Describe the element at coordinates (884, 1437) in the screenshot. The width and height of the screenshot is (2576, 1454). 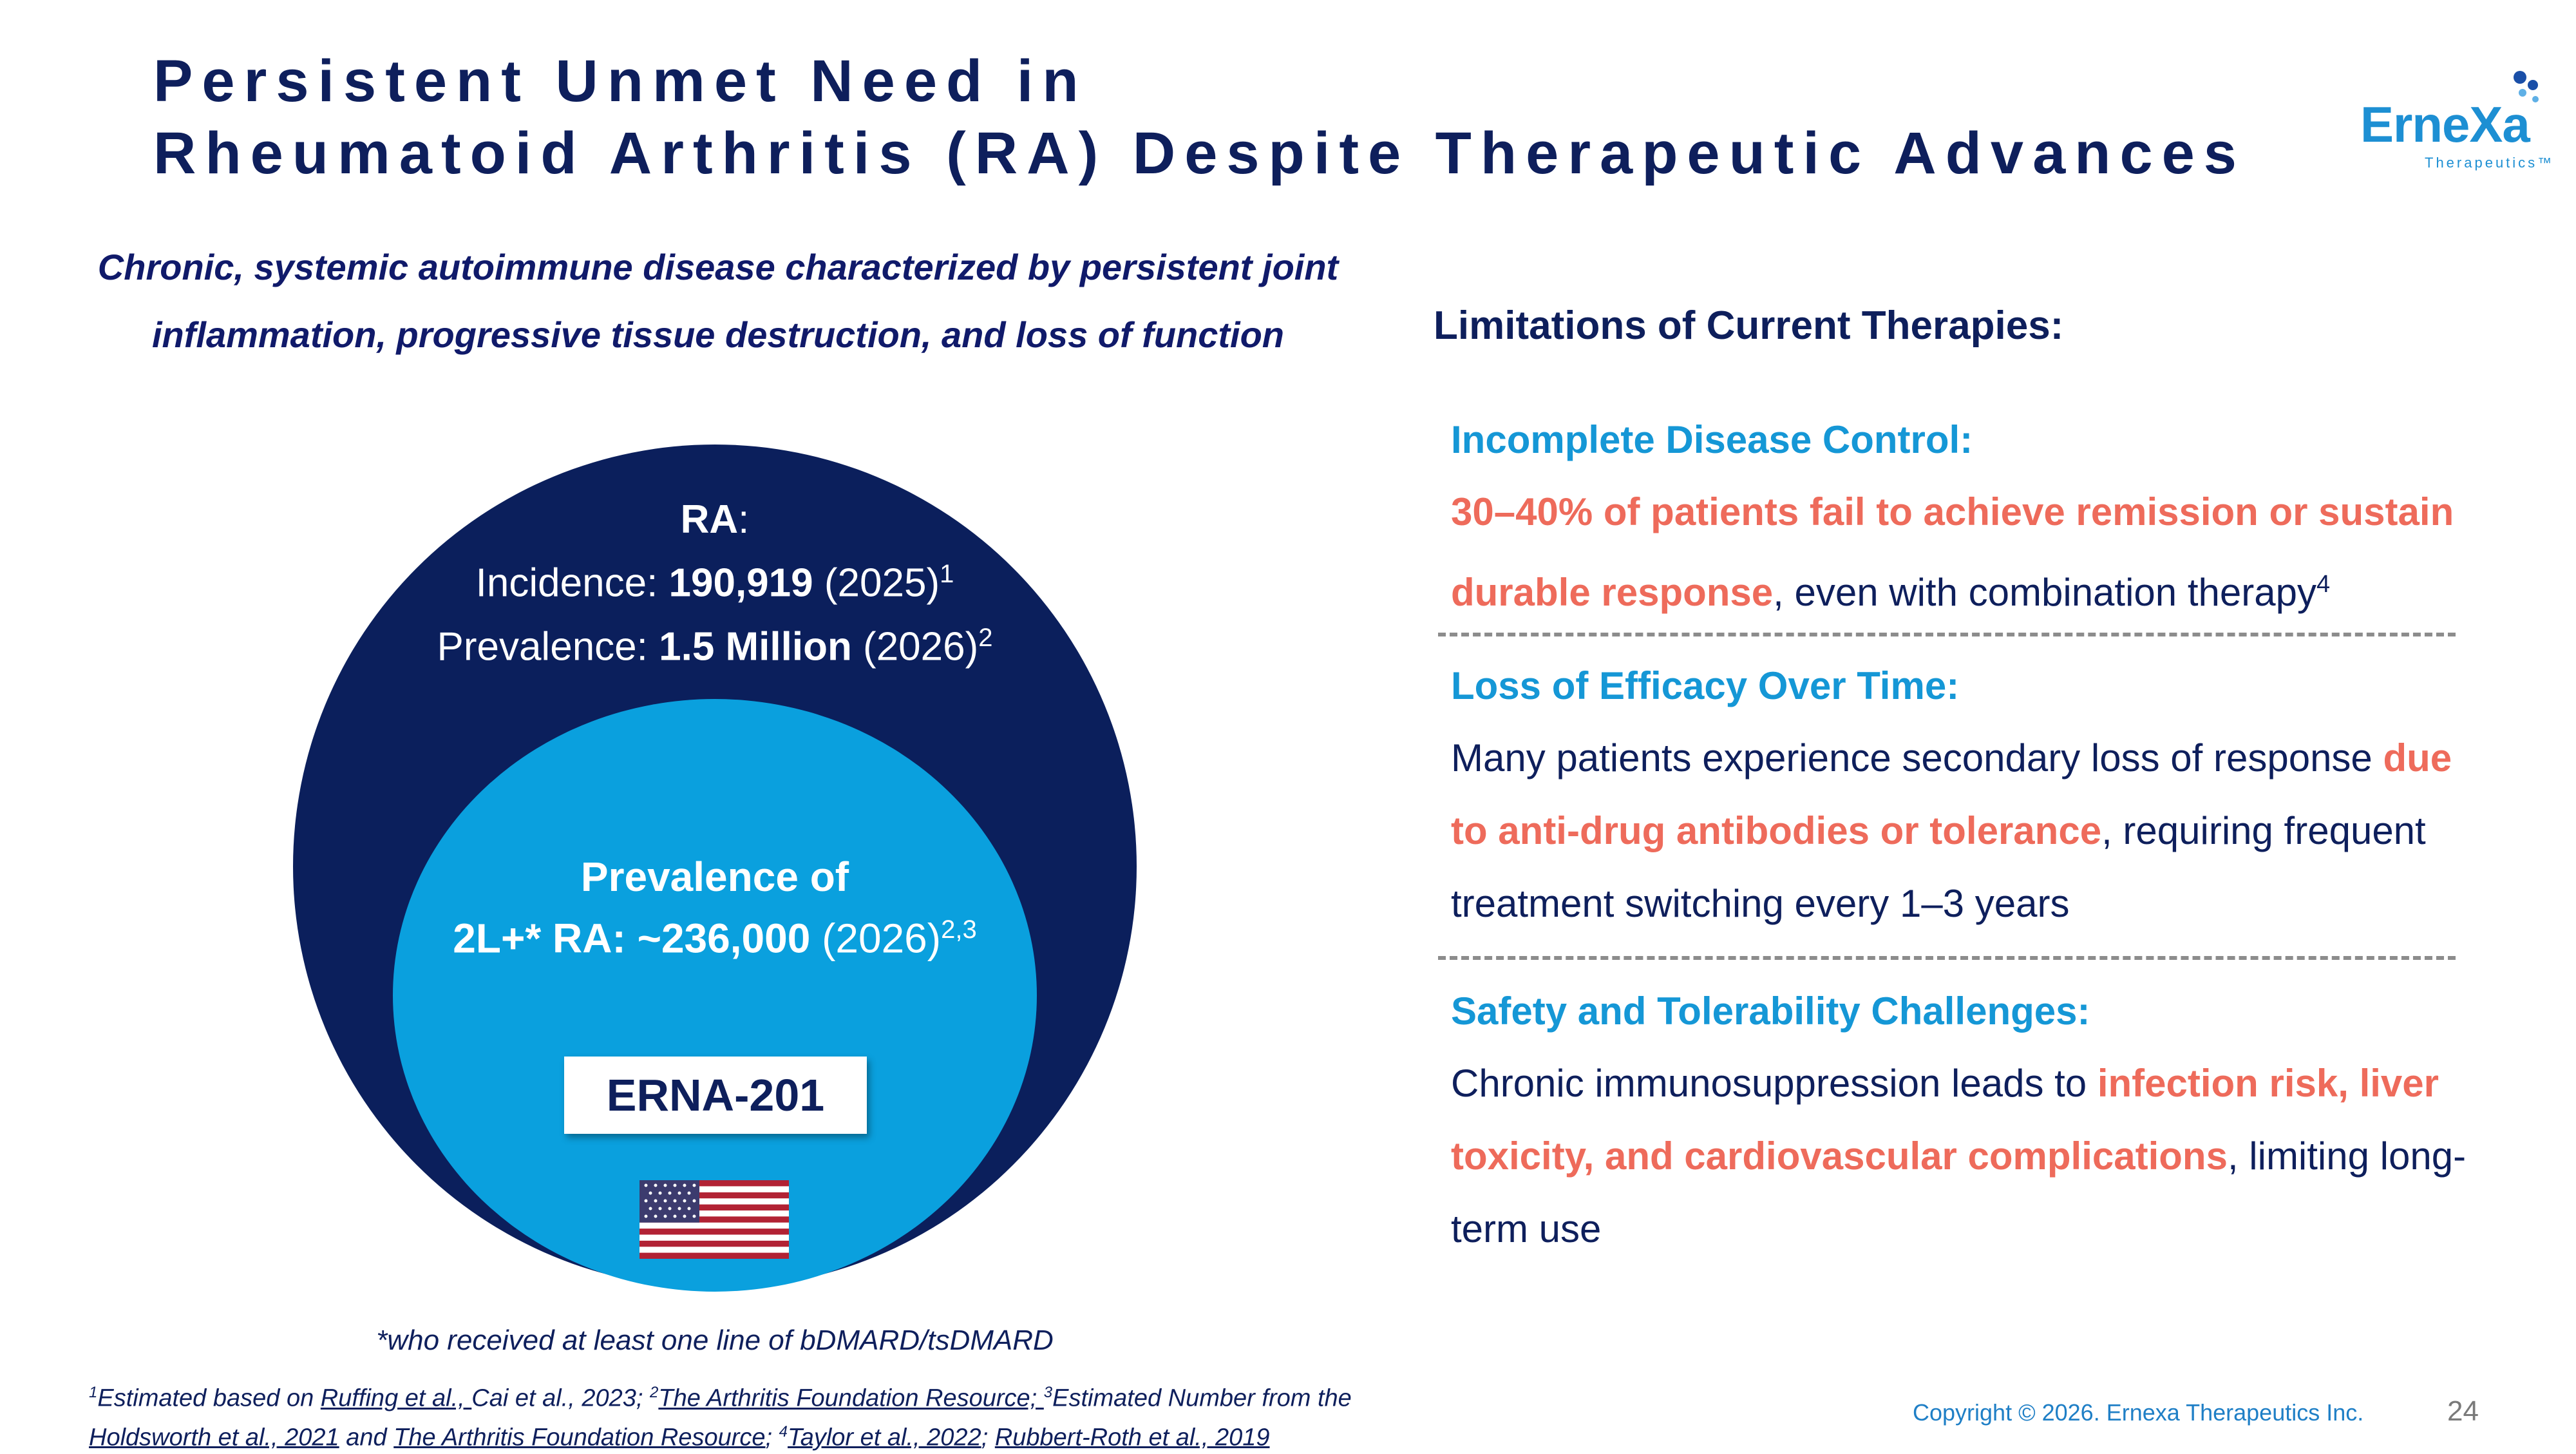
I see `ref-link: Taylor et al., 2022` at that location.